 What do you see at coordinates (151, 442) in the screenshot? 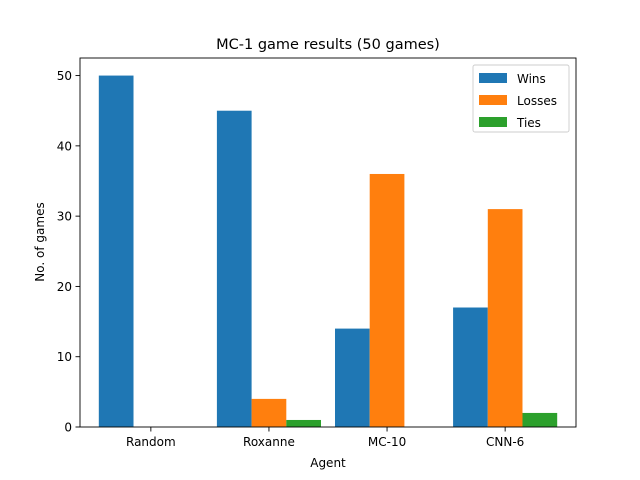
I see `x-tick-label: Random` at bounding box center [151, 442].